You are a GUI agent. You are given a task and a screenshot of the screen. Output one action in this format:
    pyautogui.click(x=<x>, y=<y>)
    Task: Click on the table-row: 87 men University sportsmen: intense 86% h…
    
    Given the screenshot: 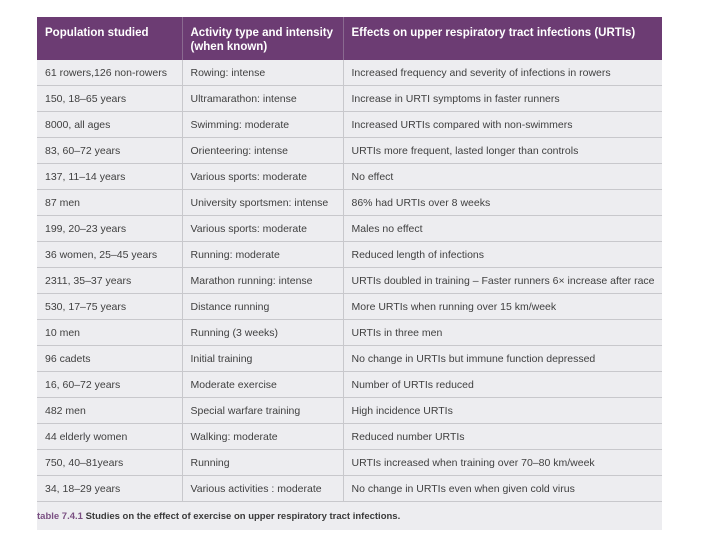 What is the action you would take?
    pyautogui.click(x=349, y=202)
    